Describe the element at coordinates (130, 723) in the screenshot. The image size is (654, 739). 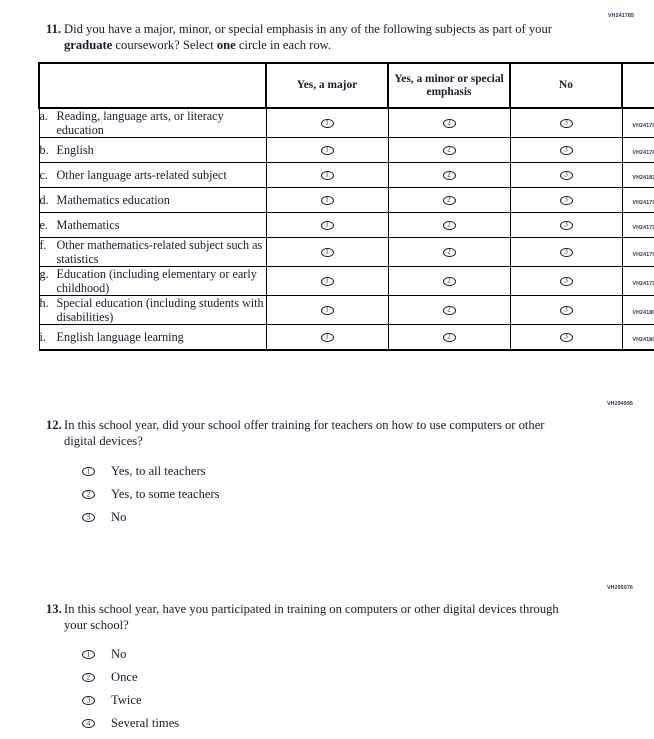
I see `choice-option: 4 Several times` at that location.